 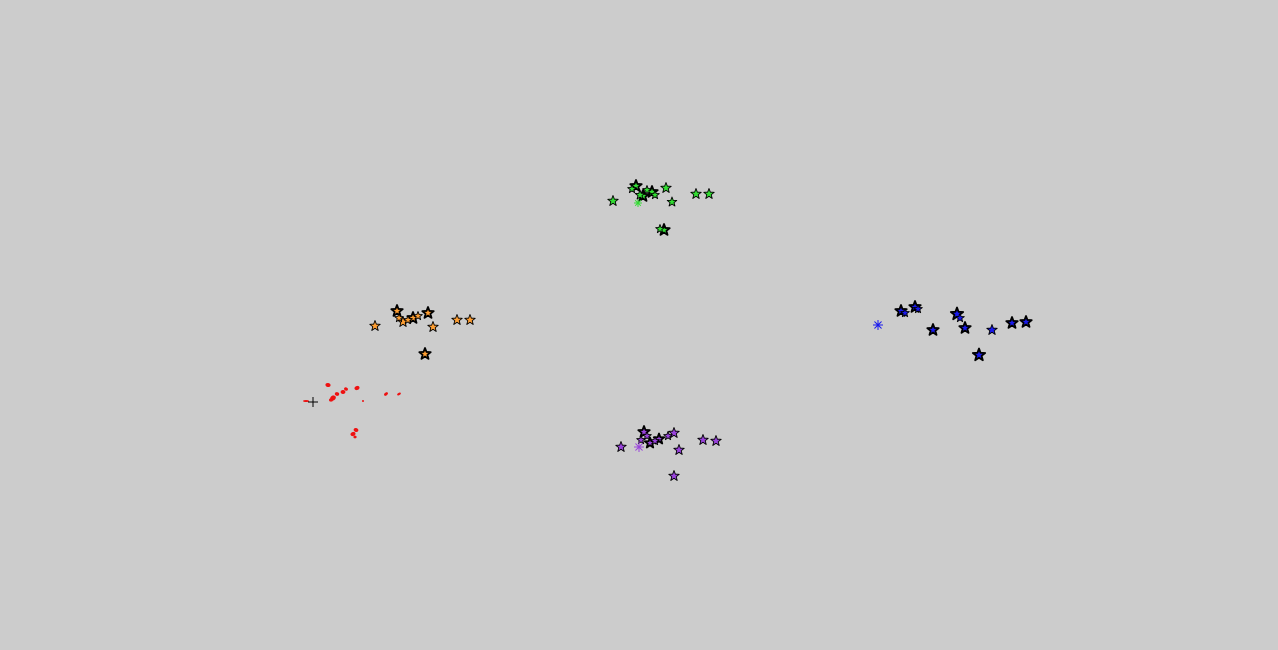 I want to click on cursor-layer, so click(x=313, y=402).